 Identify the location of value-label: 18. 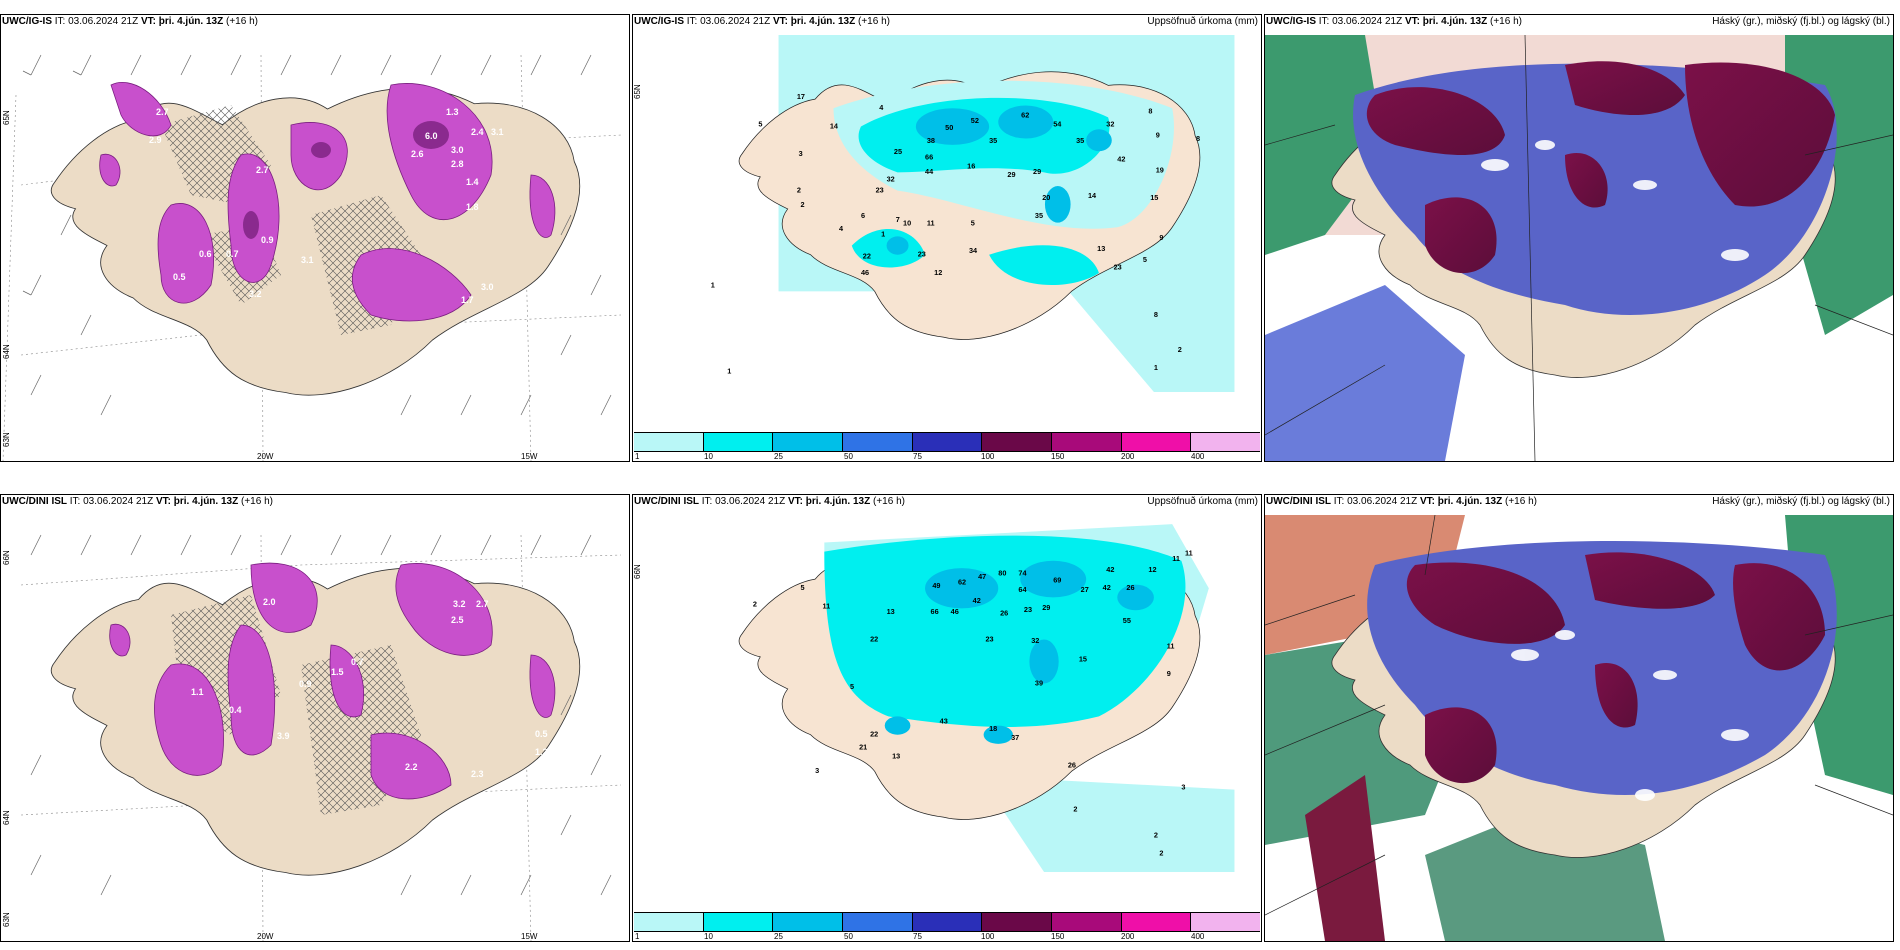
(993, 728).